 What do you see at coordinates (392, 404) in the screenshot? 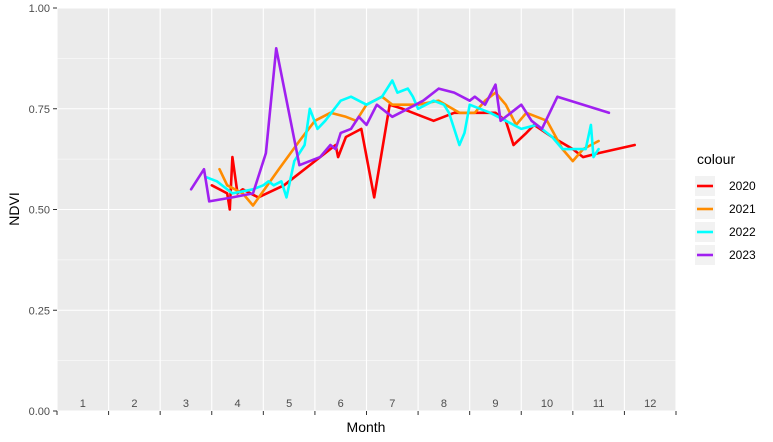
I see `month-label: 7` at bounding box center [392, 404].